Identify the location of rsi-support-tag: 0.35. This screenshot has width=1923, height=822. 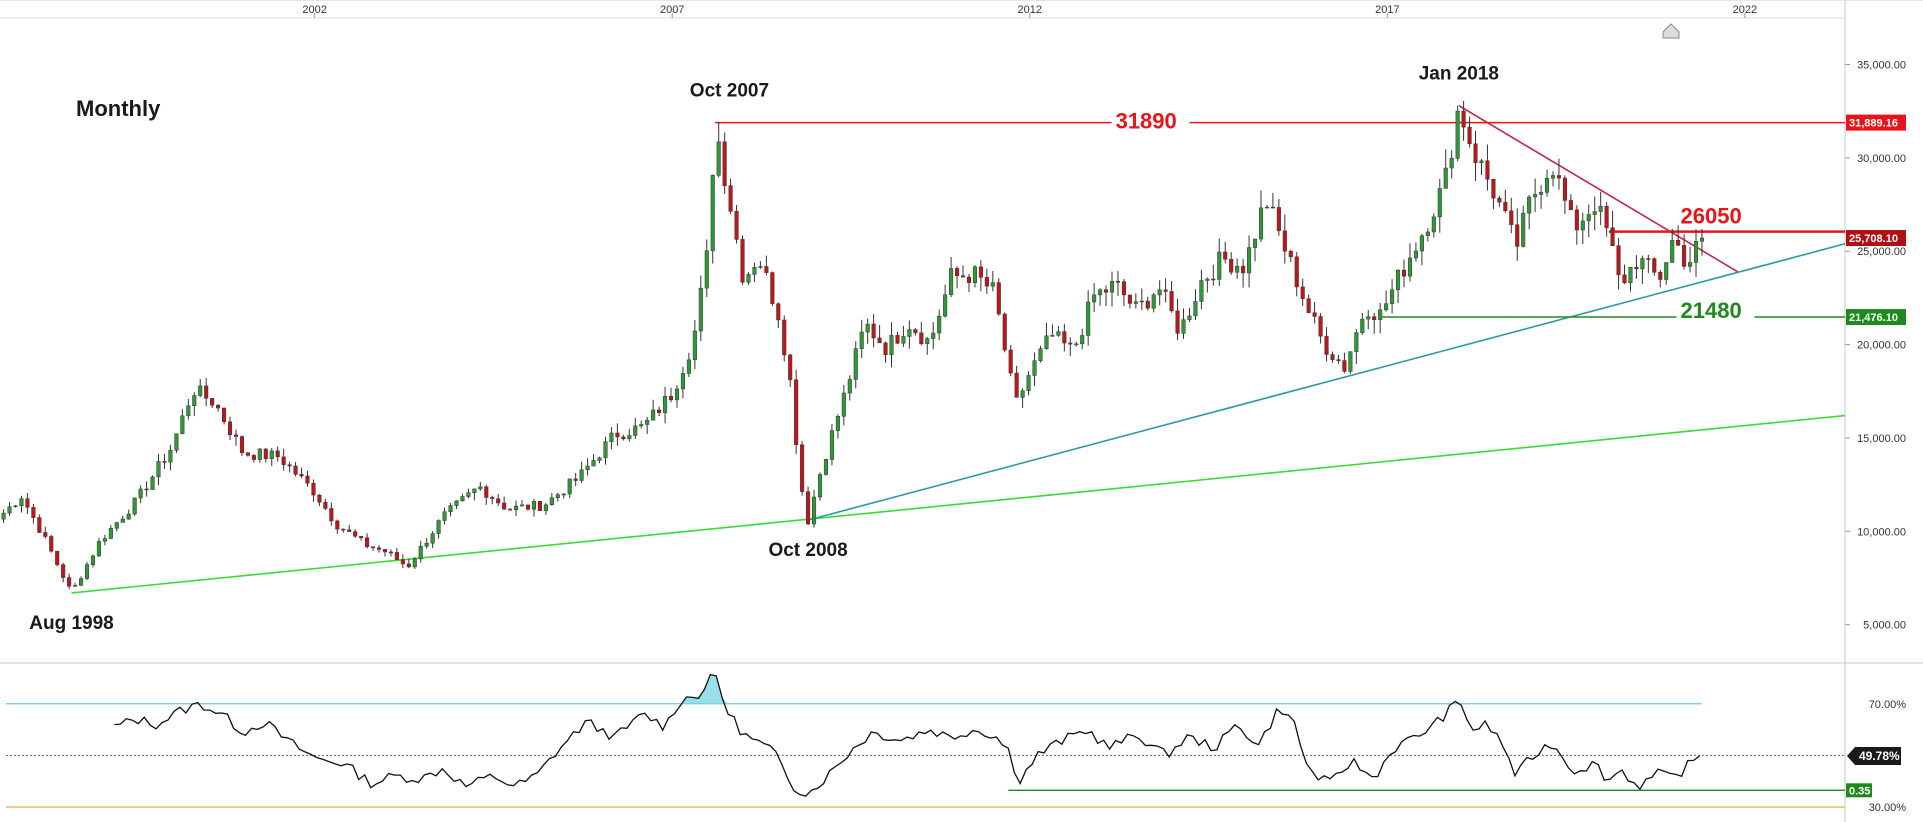
(1859, 791).